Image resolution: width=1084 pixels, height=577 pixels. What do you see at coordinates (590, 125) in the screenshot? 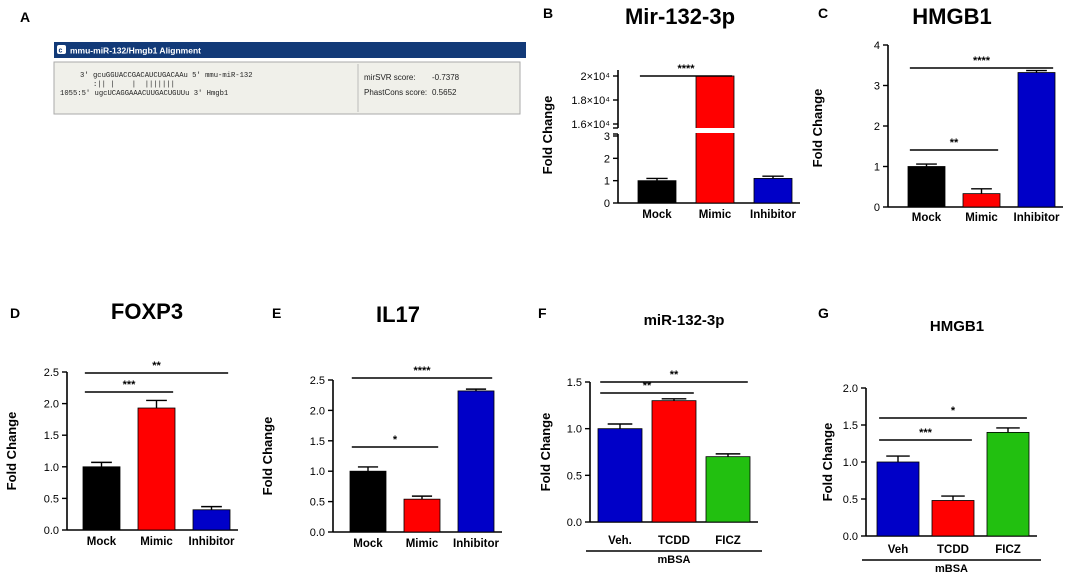
I see `y-tick-label: 1.6×10⁴` at bounding box center [590, 125].